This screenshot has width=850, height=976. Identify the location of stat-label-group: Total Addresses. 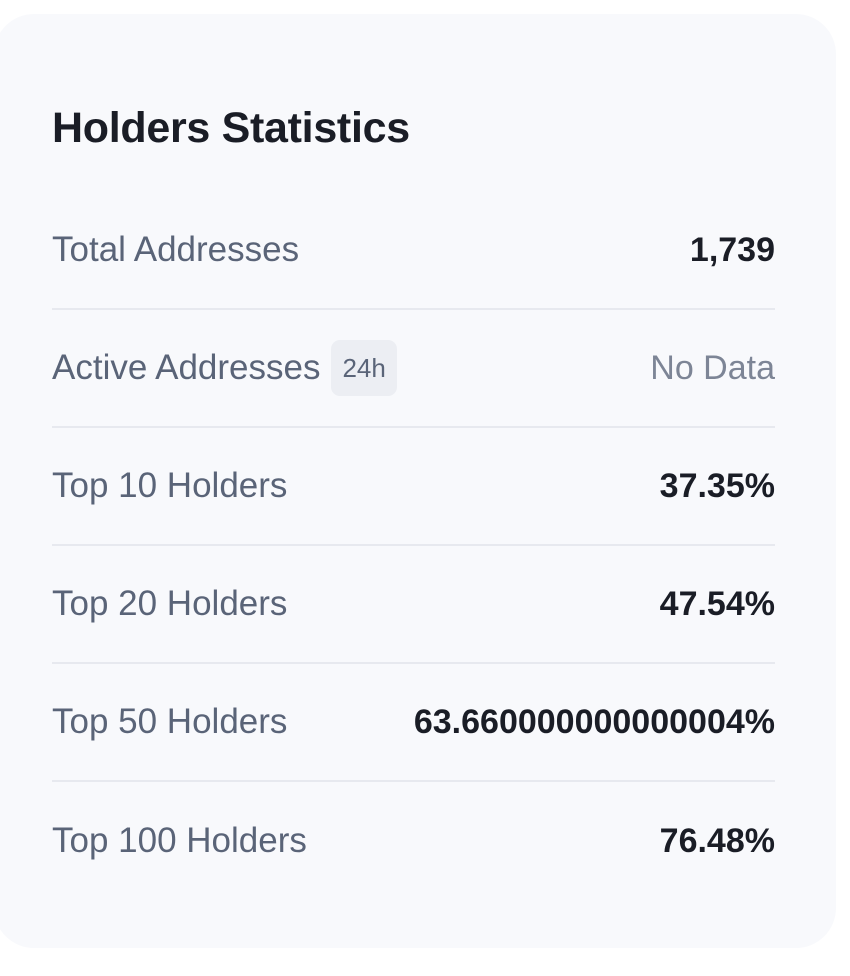
(175, 250).